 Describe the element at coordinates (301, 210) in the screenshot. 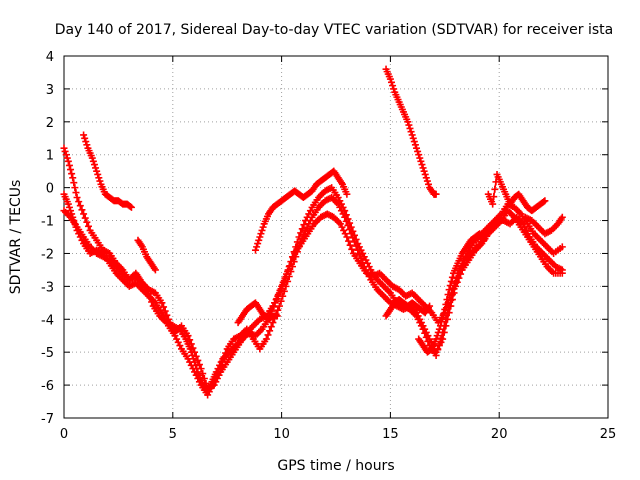

I see `series-s6` at that location.